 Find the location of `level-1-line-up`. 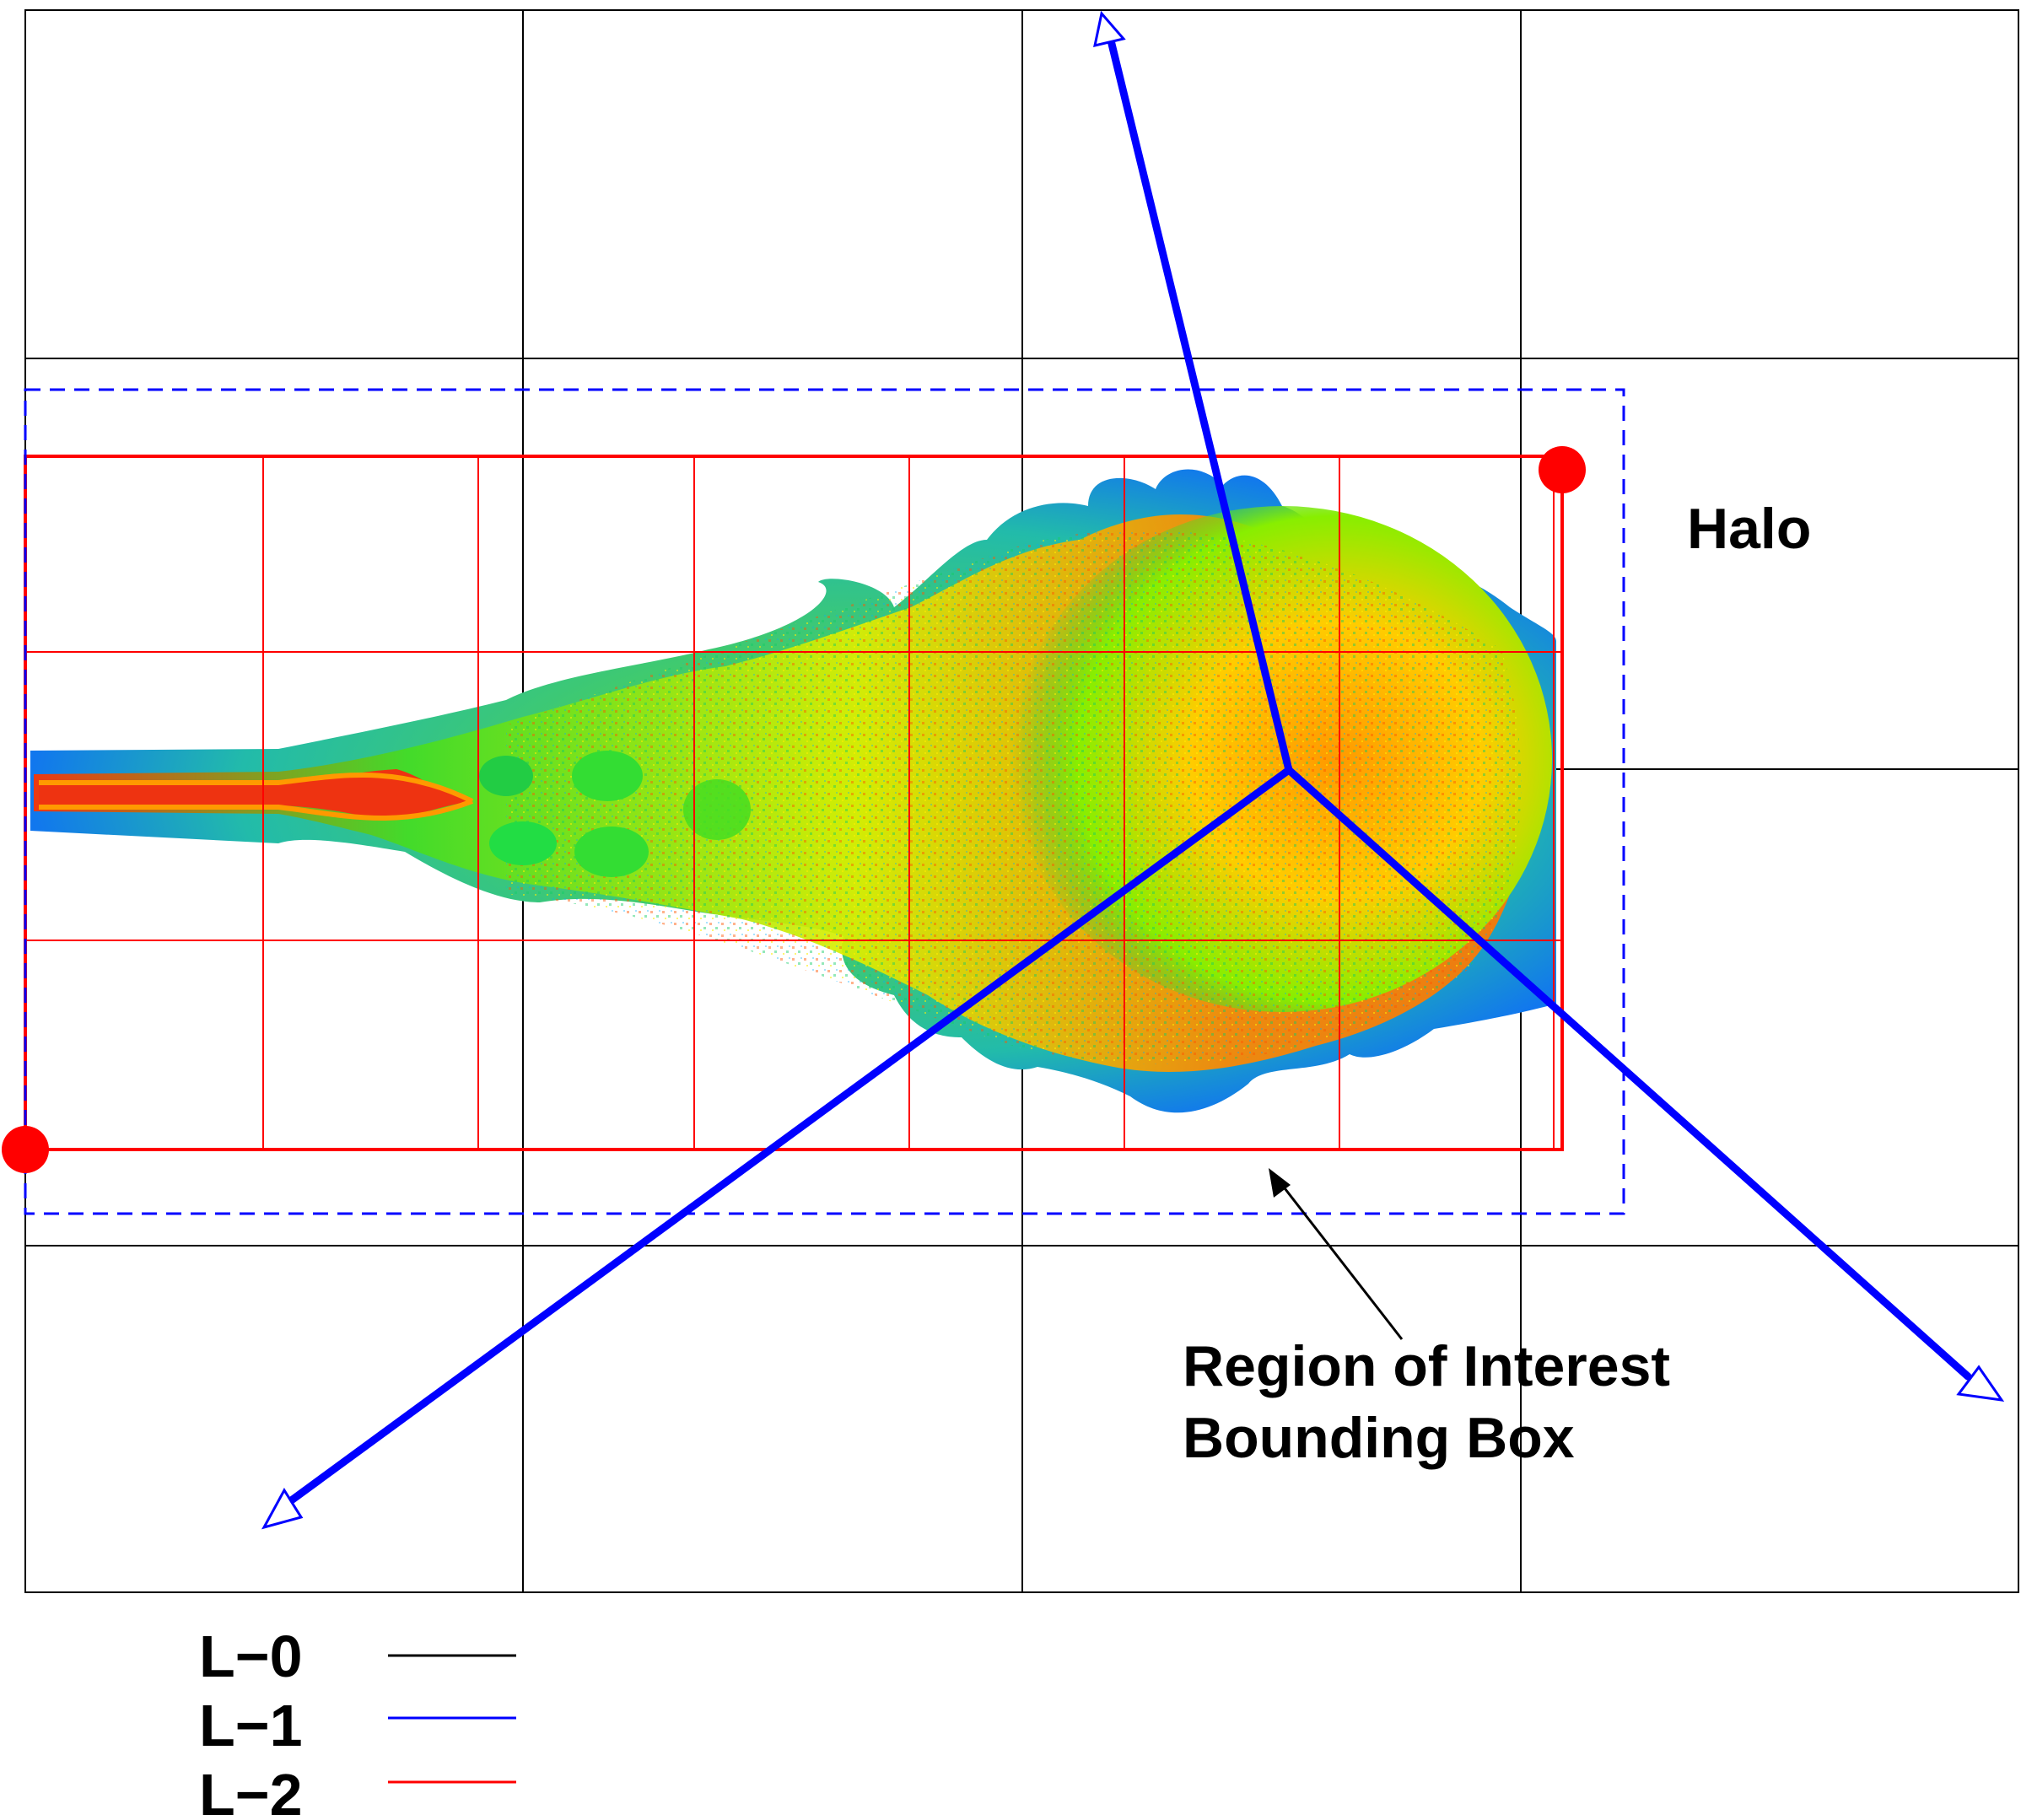

level-1-line-up is located at coordinates (1200, 405).